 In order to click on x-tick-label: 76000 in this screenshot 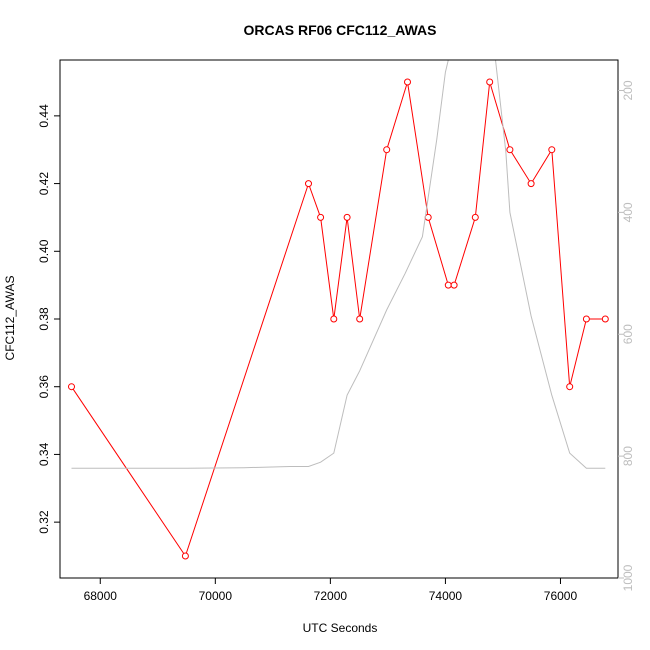, I will do `click(561, 596)`.